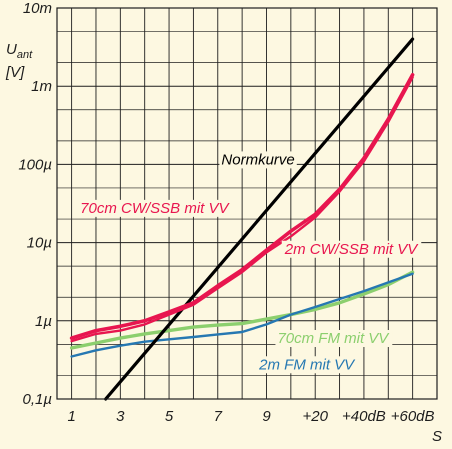 This screenshot has width=452, height=449. Describe the element at coordinates (35, 164) in the screenshot. I see `y-tick-label: 100µ` at that location.